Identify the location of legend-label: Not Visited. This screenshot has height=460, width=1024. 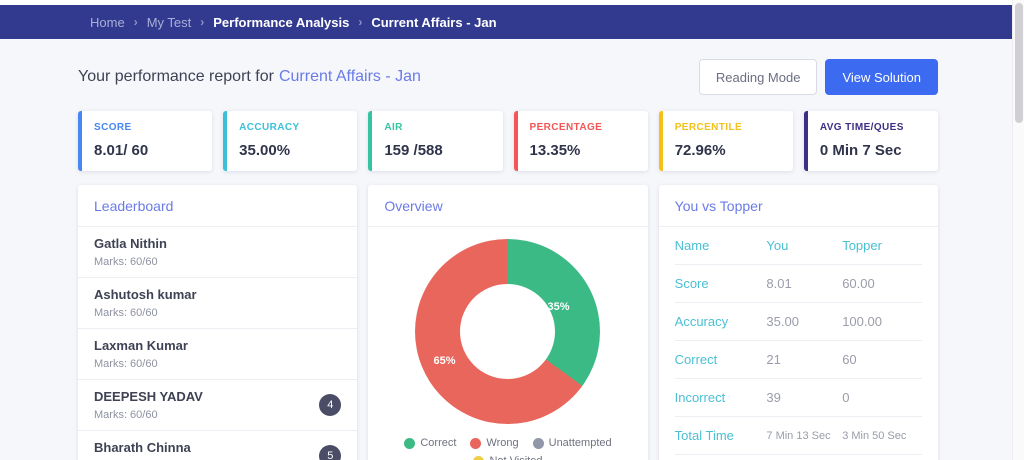
(515, 457).